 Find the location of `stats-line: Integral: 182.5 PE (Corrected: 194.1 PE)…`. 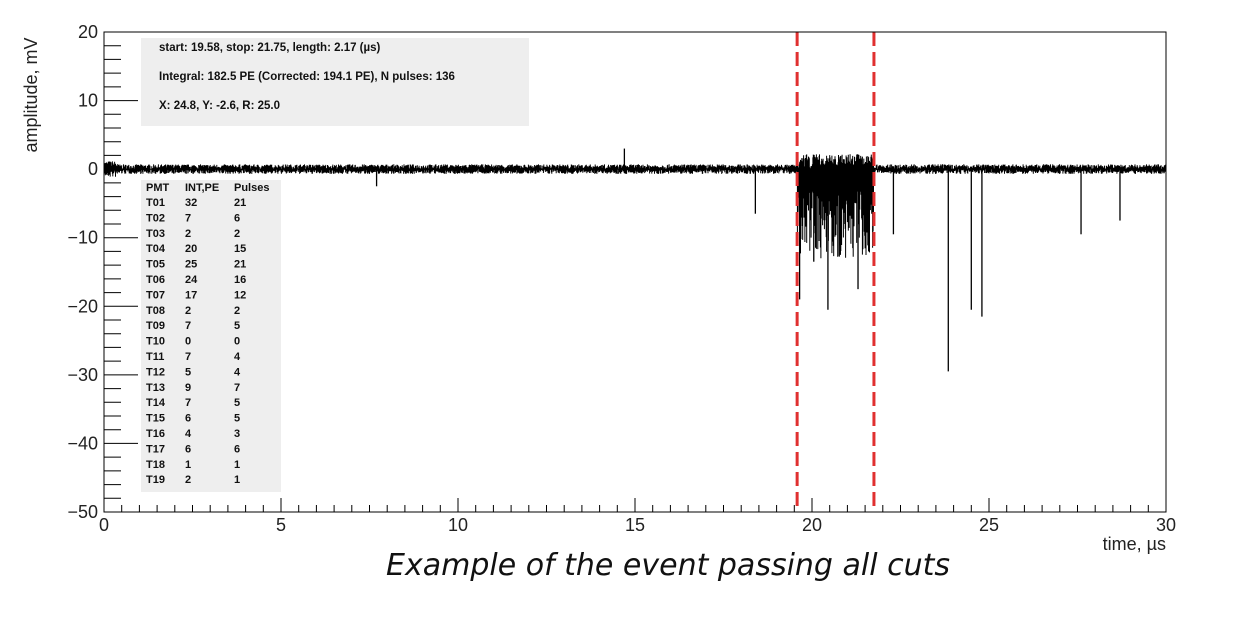

stats-line: Integral: 182.5 PE (Corrected: 194.1 PE)… is located at coordinates (307, 77).